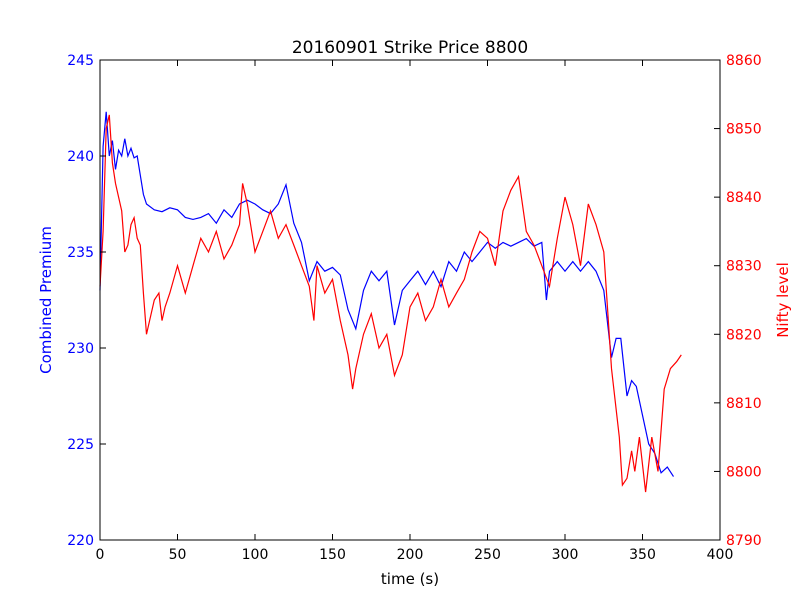 The image size is (800, 600). Describe the element at coordinates (80, 253) in the screenshot. I see `left-tick-label: 235` at that location.